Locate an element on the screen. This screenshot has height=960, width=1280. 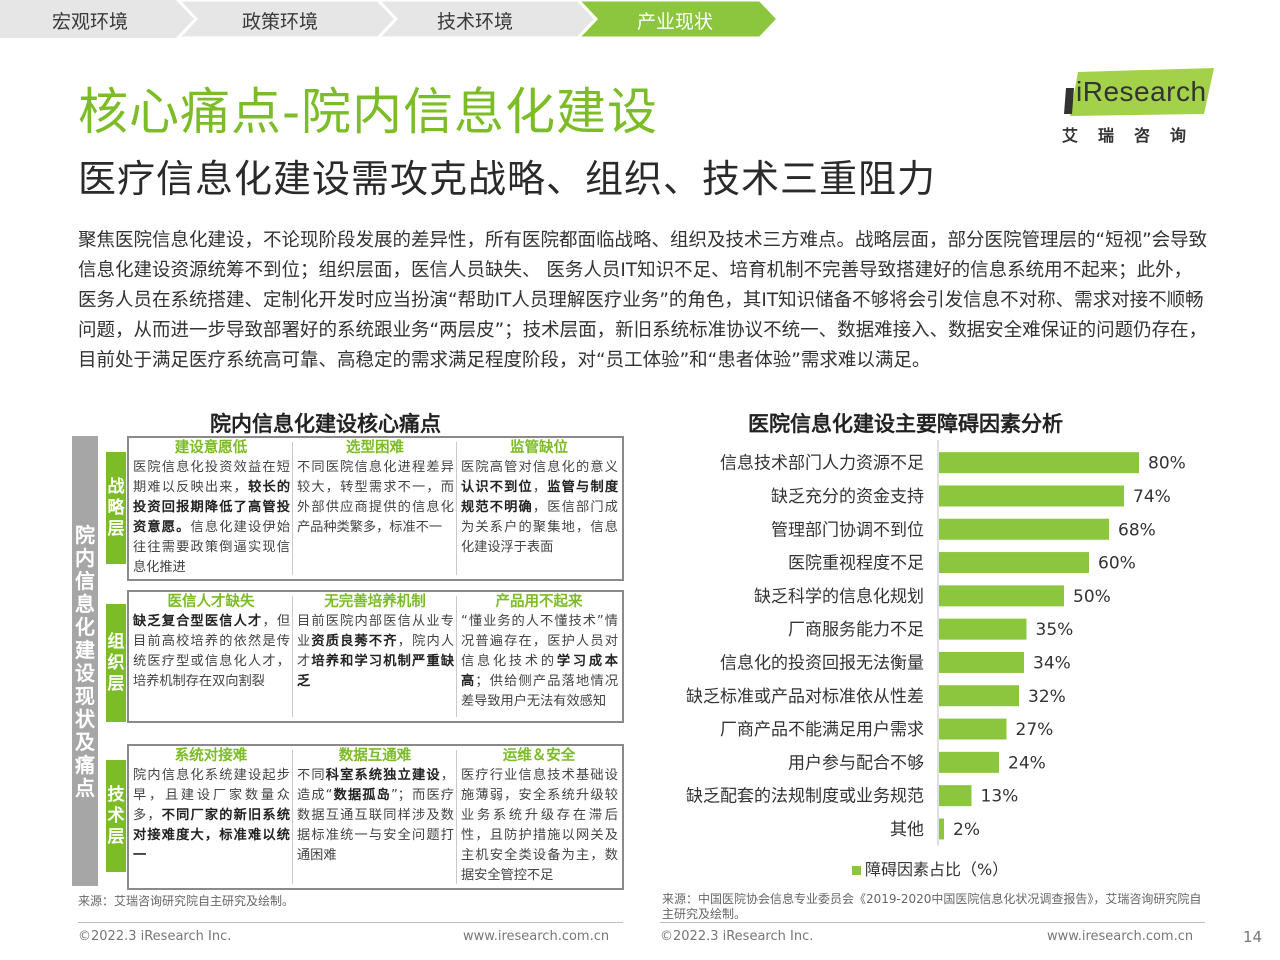
layer-tag-label: 组织层 is located at coordinates (116, 662).